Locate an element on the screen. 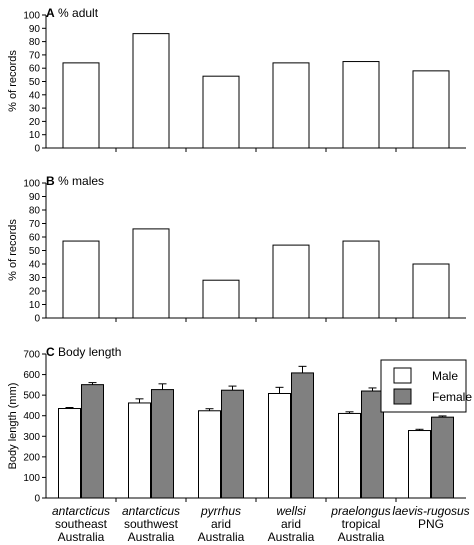 The image size is (474, 545). panel-b-y-tick-label: 70 is located at coordinates (35, 224).